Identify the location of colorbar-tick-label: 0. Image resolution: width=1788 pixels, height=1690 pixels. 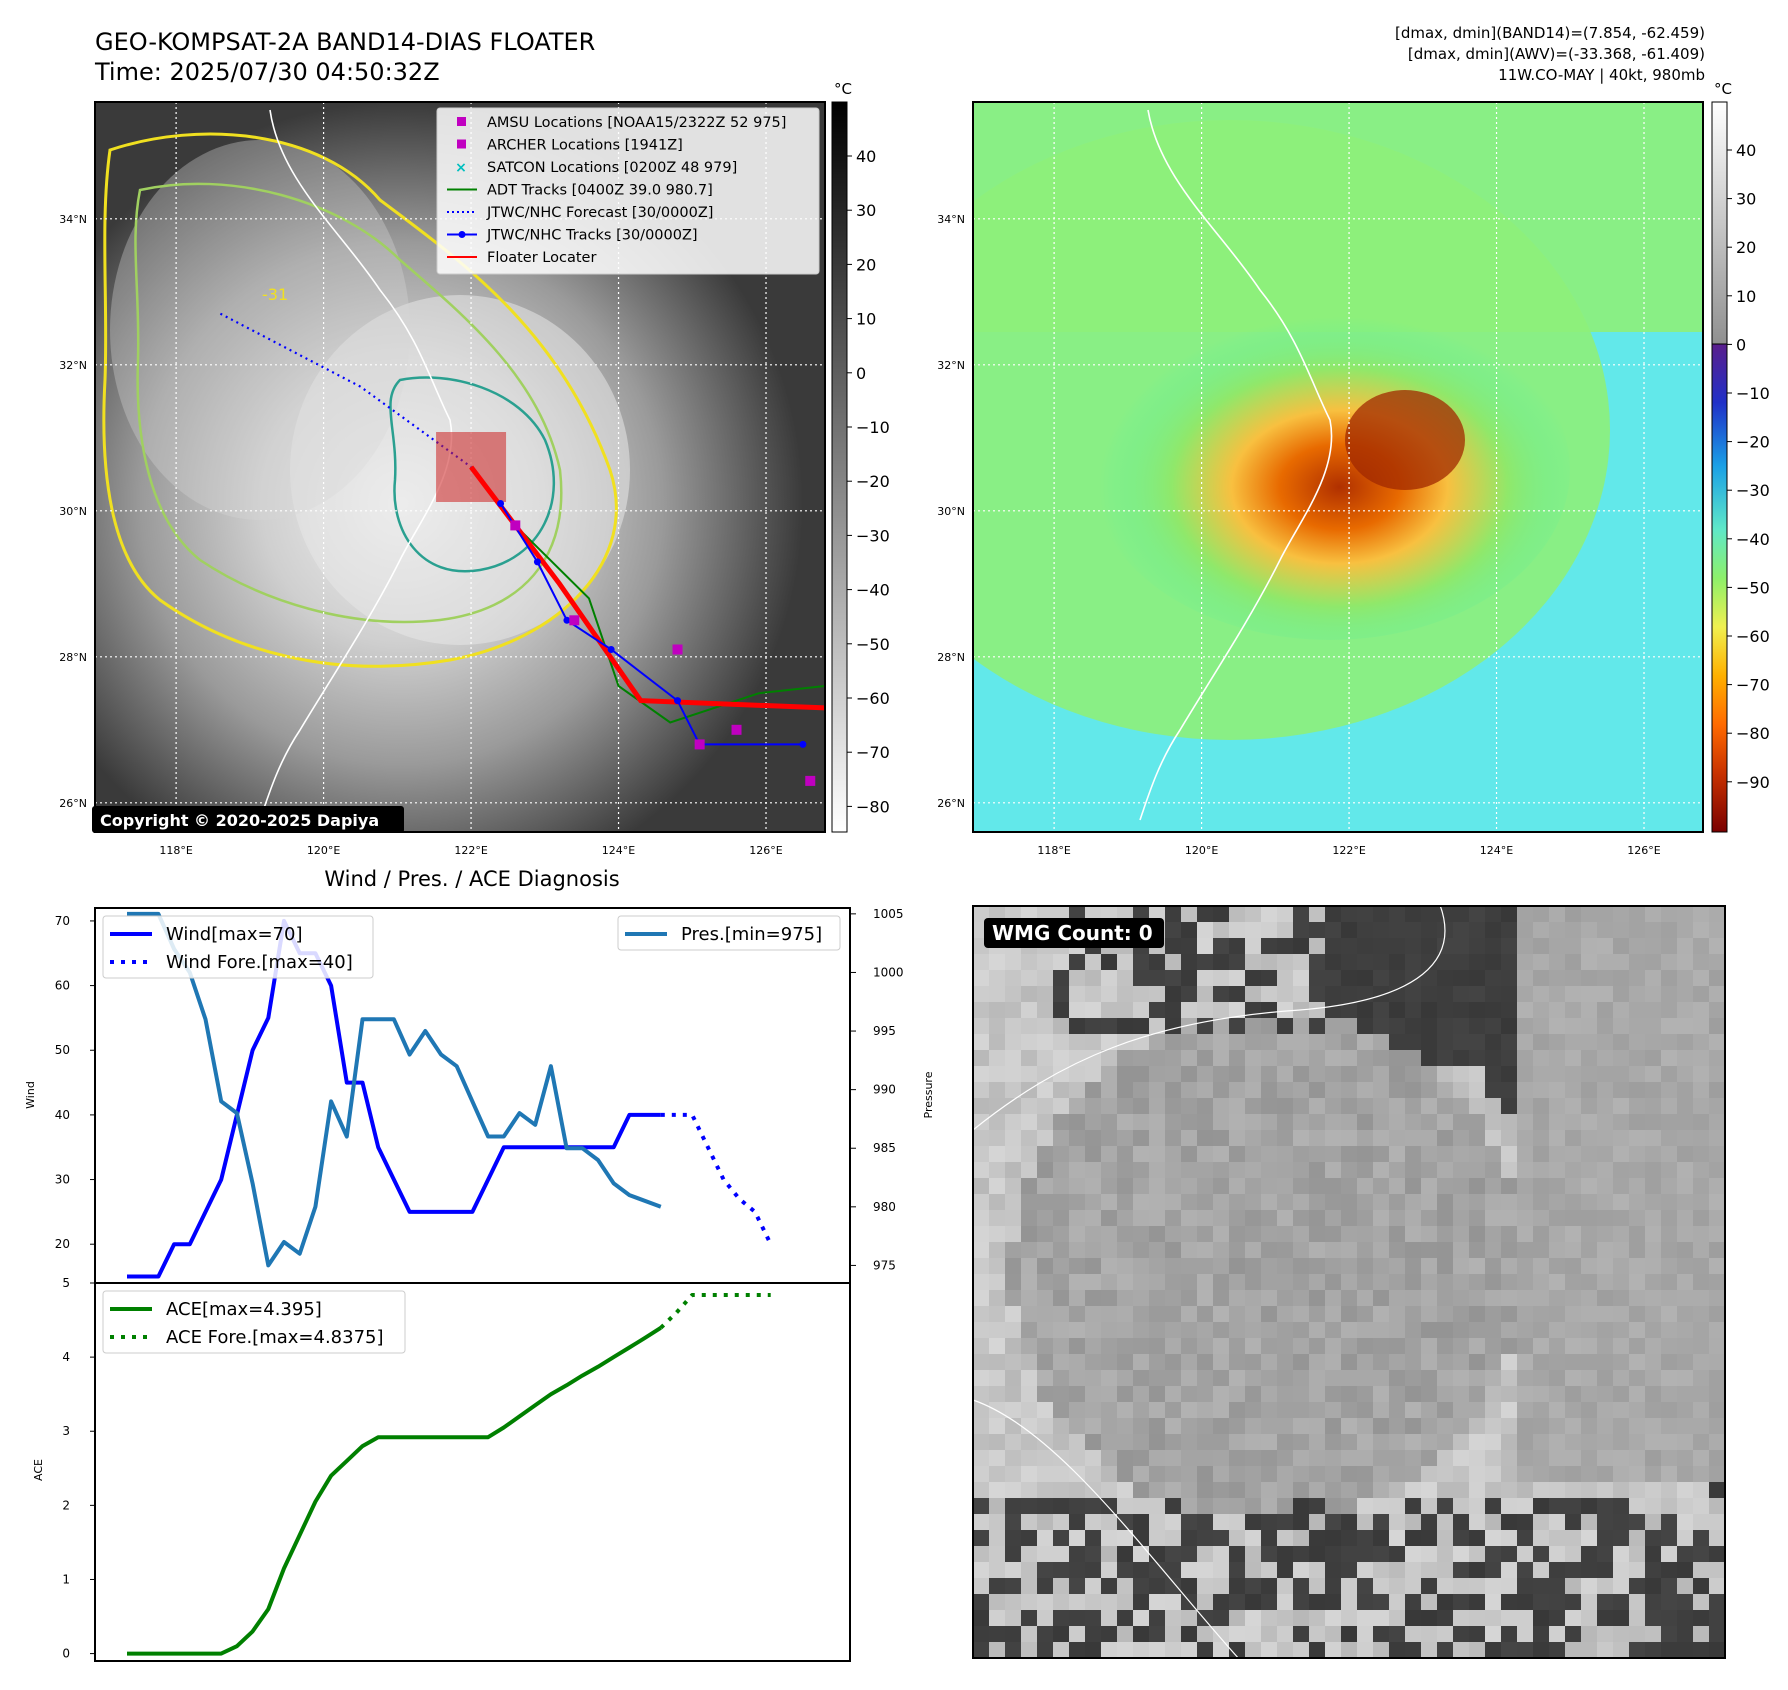
(861, 373).